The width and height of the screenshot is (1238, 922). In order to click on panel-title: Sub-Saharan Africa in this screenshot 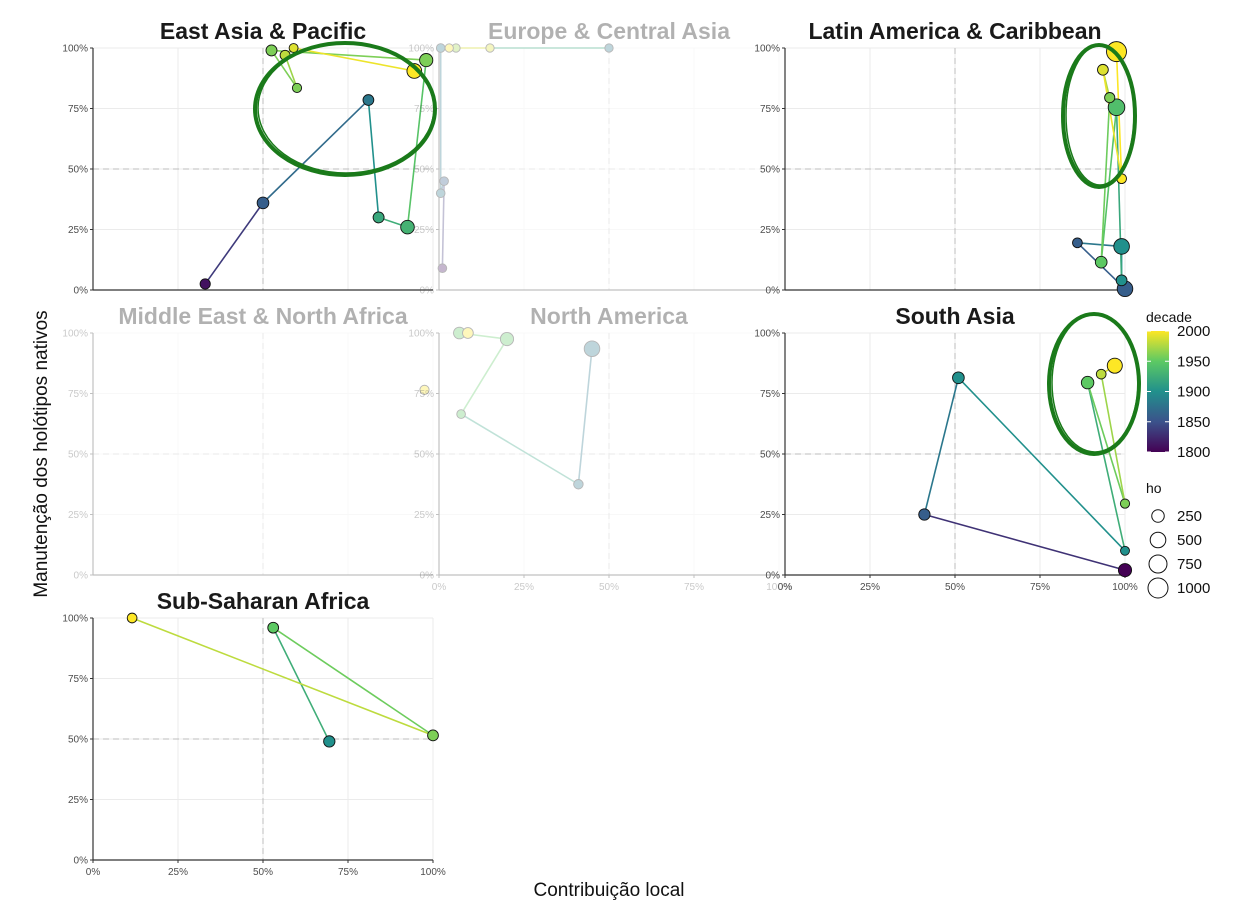, I will do `click(263, 601)`.